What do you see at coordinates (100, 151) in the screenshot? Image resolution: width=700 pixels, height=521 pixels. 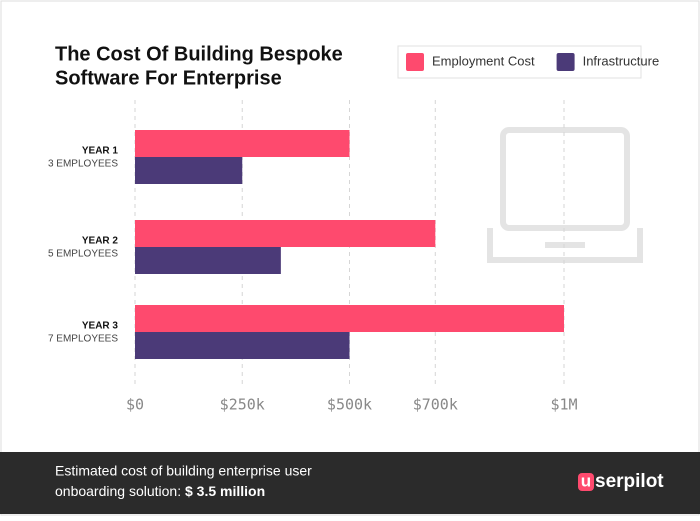 I see `category-label: YEAR 1` at bounding box center [100, 151].